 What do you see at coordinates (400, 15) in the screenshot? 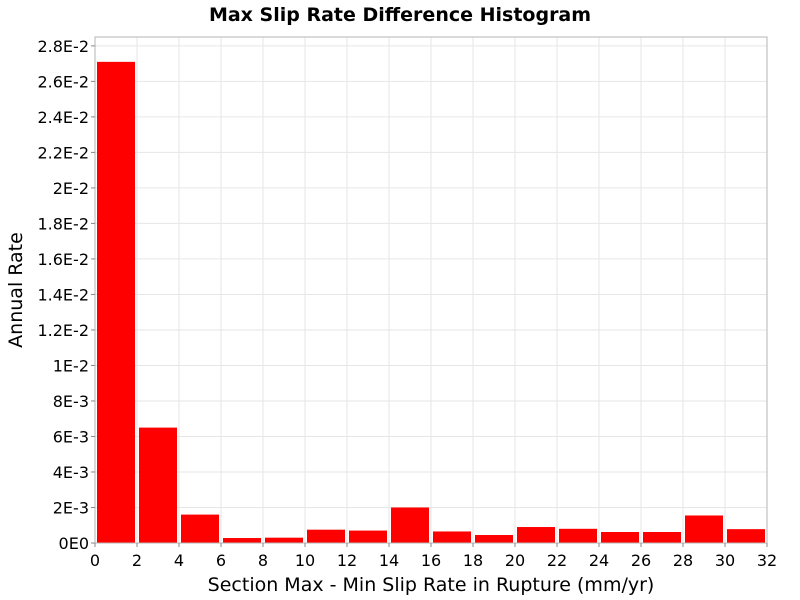
I see `chart-title: Max Slip Rate Difference Histogram` at bounding box center [400, 15].